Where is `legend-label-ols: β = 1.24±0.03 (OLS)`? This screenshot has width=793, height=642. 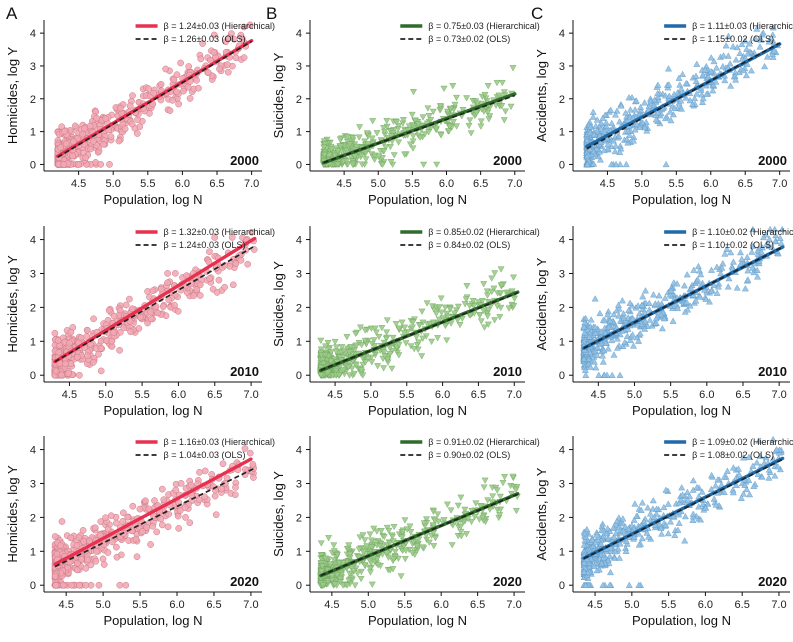 legend-label-ols: β = 1.24±0.03 (OLS) is located at coordinates (205, 245).